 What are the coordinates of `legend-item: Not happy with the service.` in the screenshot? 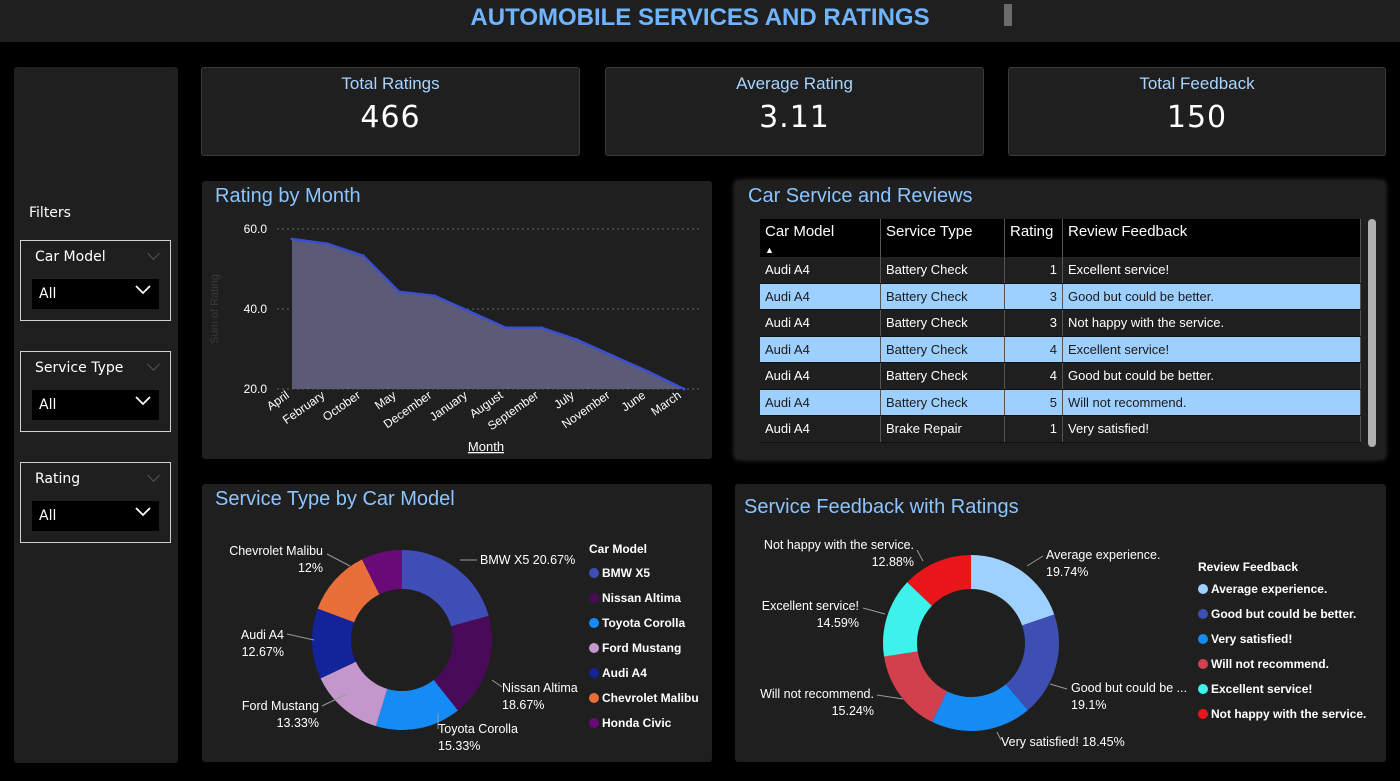 It's located at (1282, 713).